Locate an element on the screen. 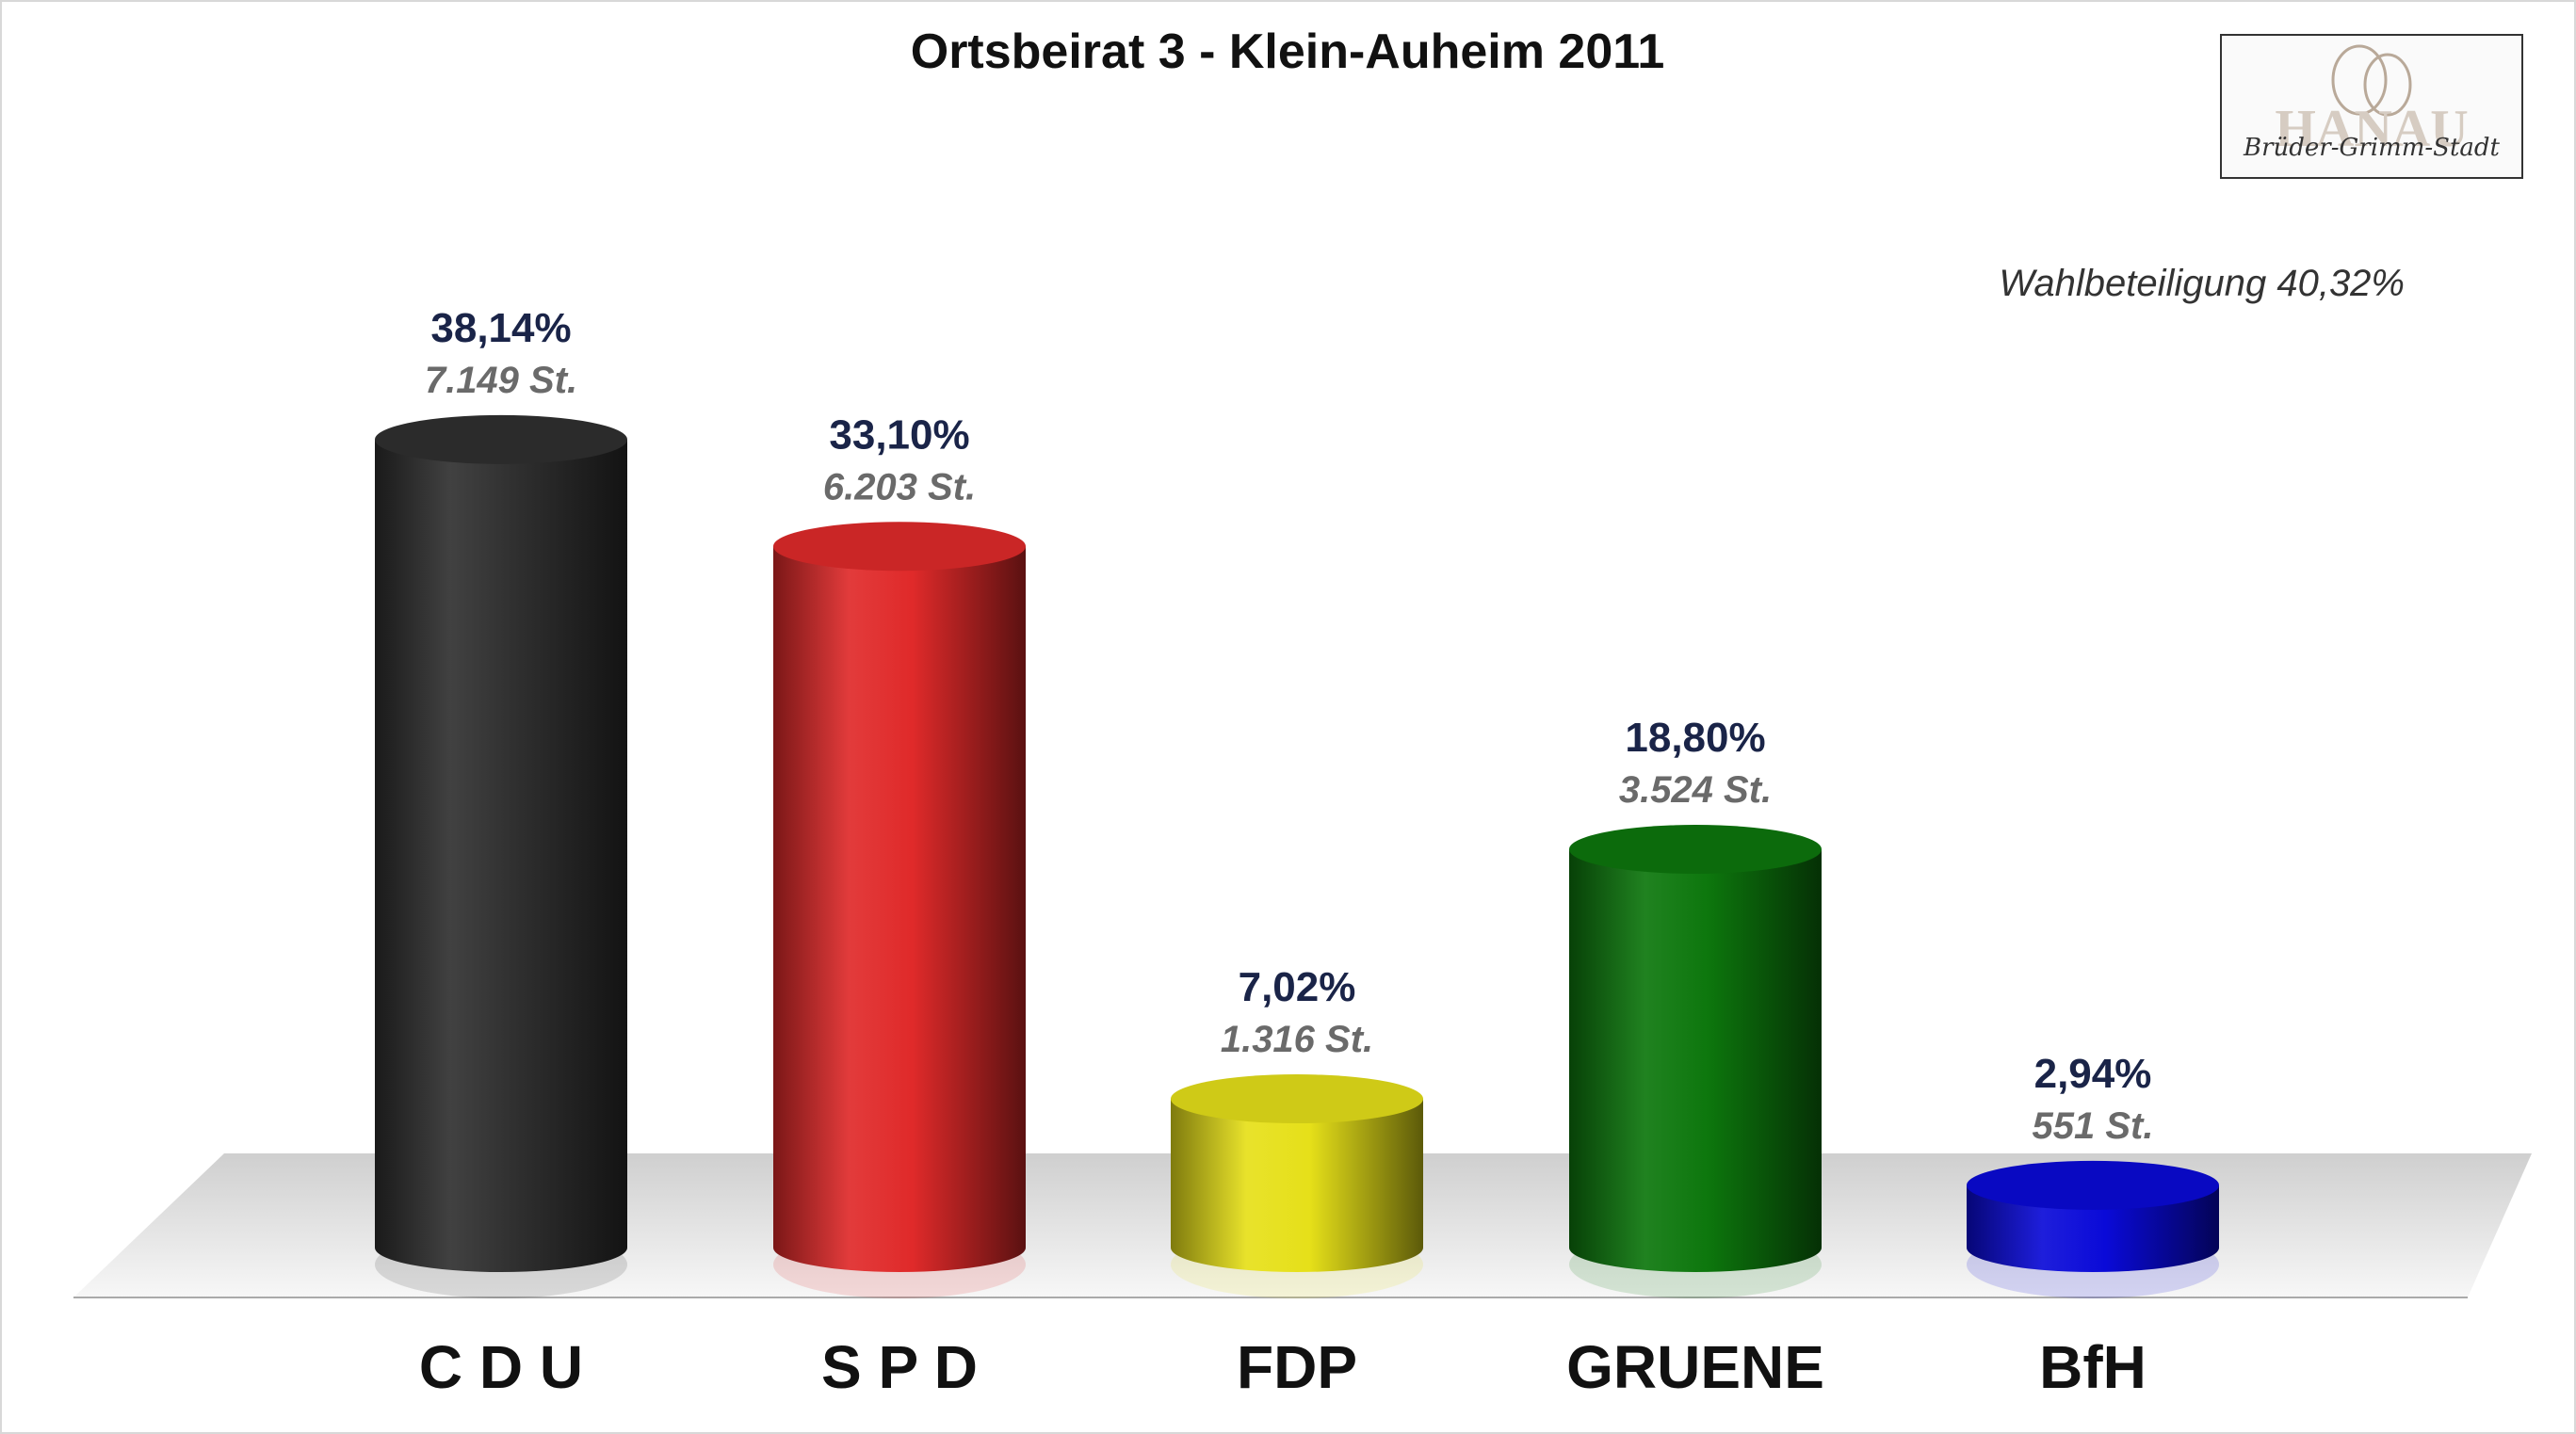 The width and height of the screenshot is (2576, 1434). bar-cdu is located at coordinates (501, 856).